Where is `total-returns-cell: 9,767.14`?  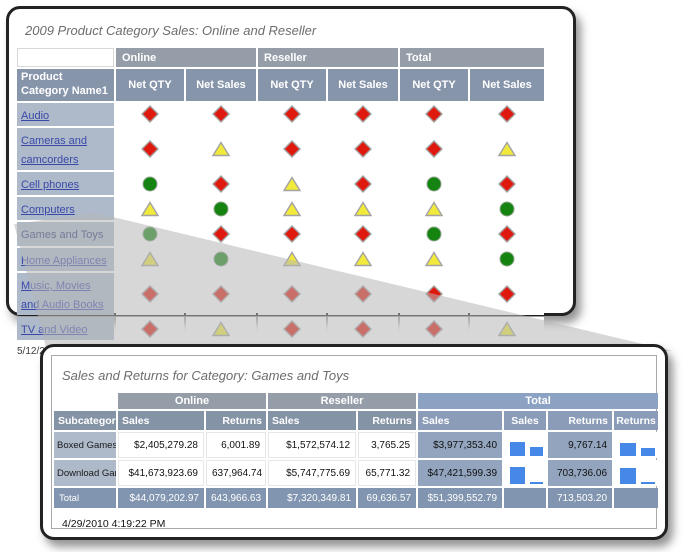 total-returns-cell: 9,767.14 is located at coordinates (580, 445).